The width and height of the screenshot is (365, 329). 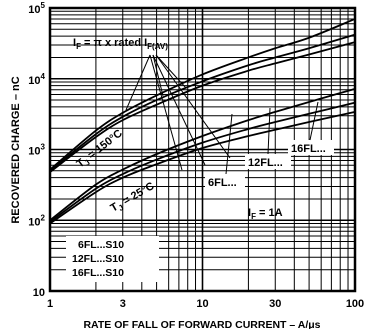 I want to click on y-tick-label: 10², so click(x=36, y=220).